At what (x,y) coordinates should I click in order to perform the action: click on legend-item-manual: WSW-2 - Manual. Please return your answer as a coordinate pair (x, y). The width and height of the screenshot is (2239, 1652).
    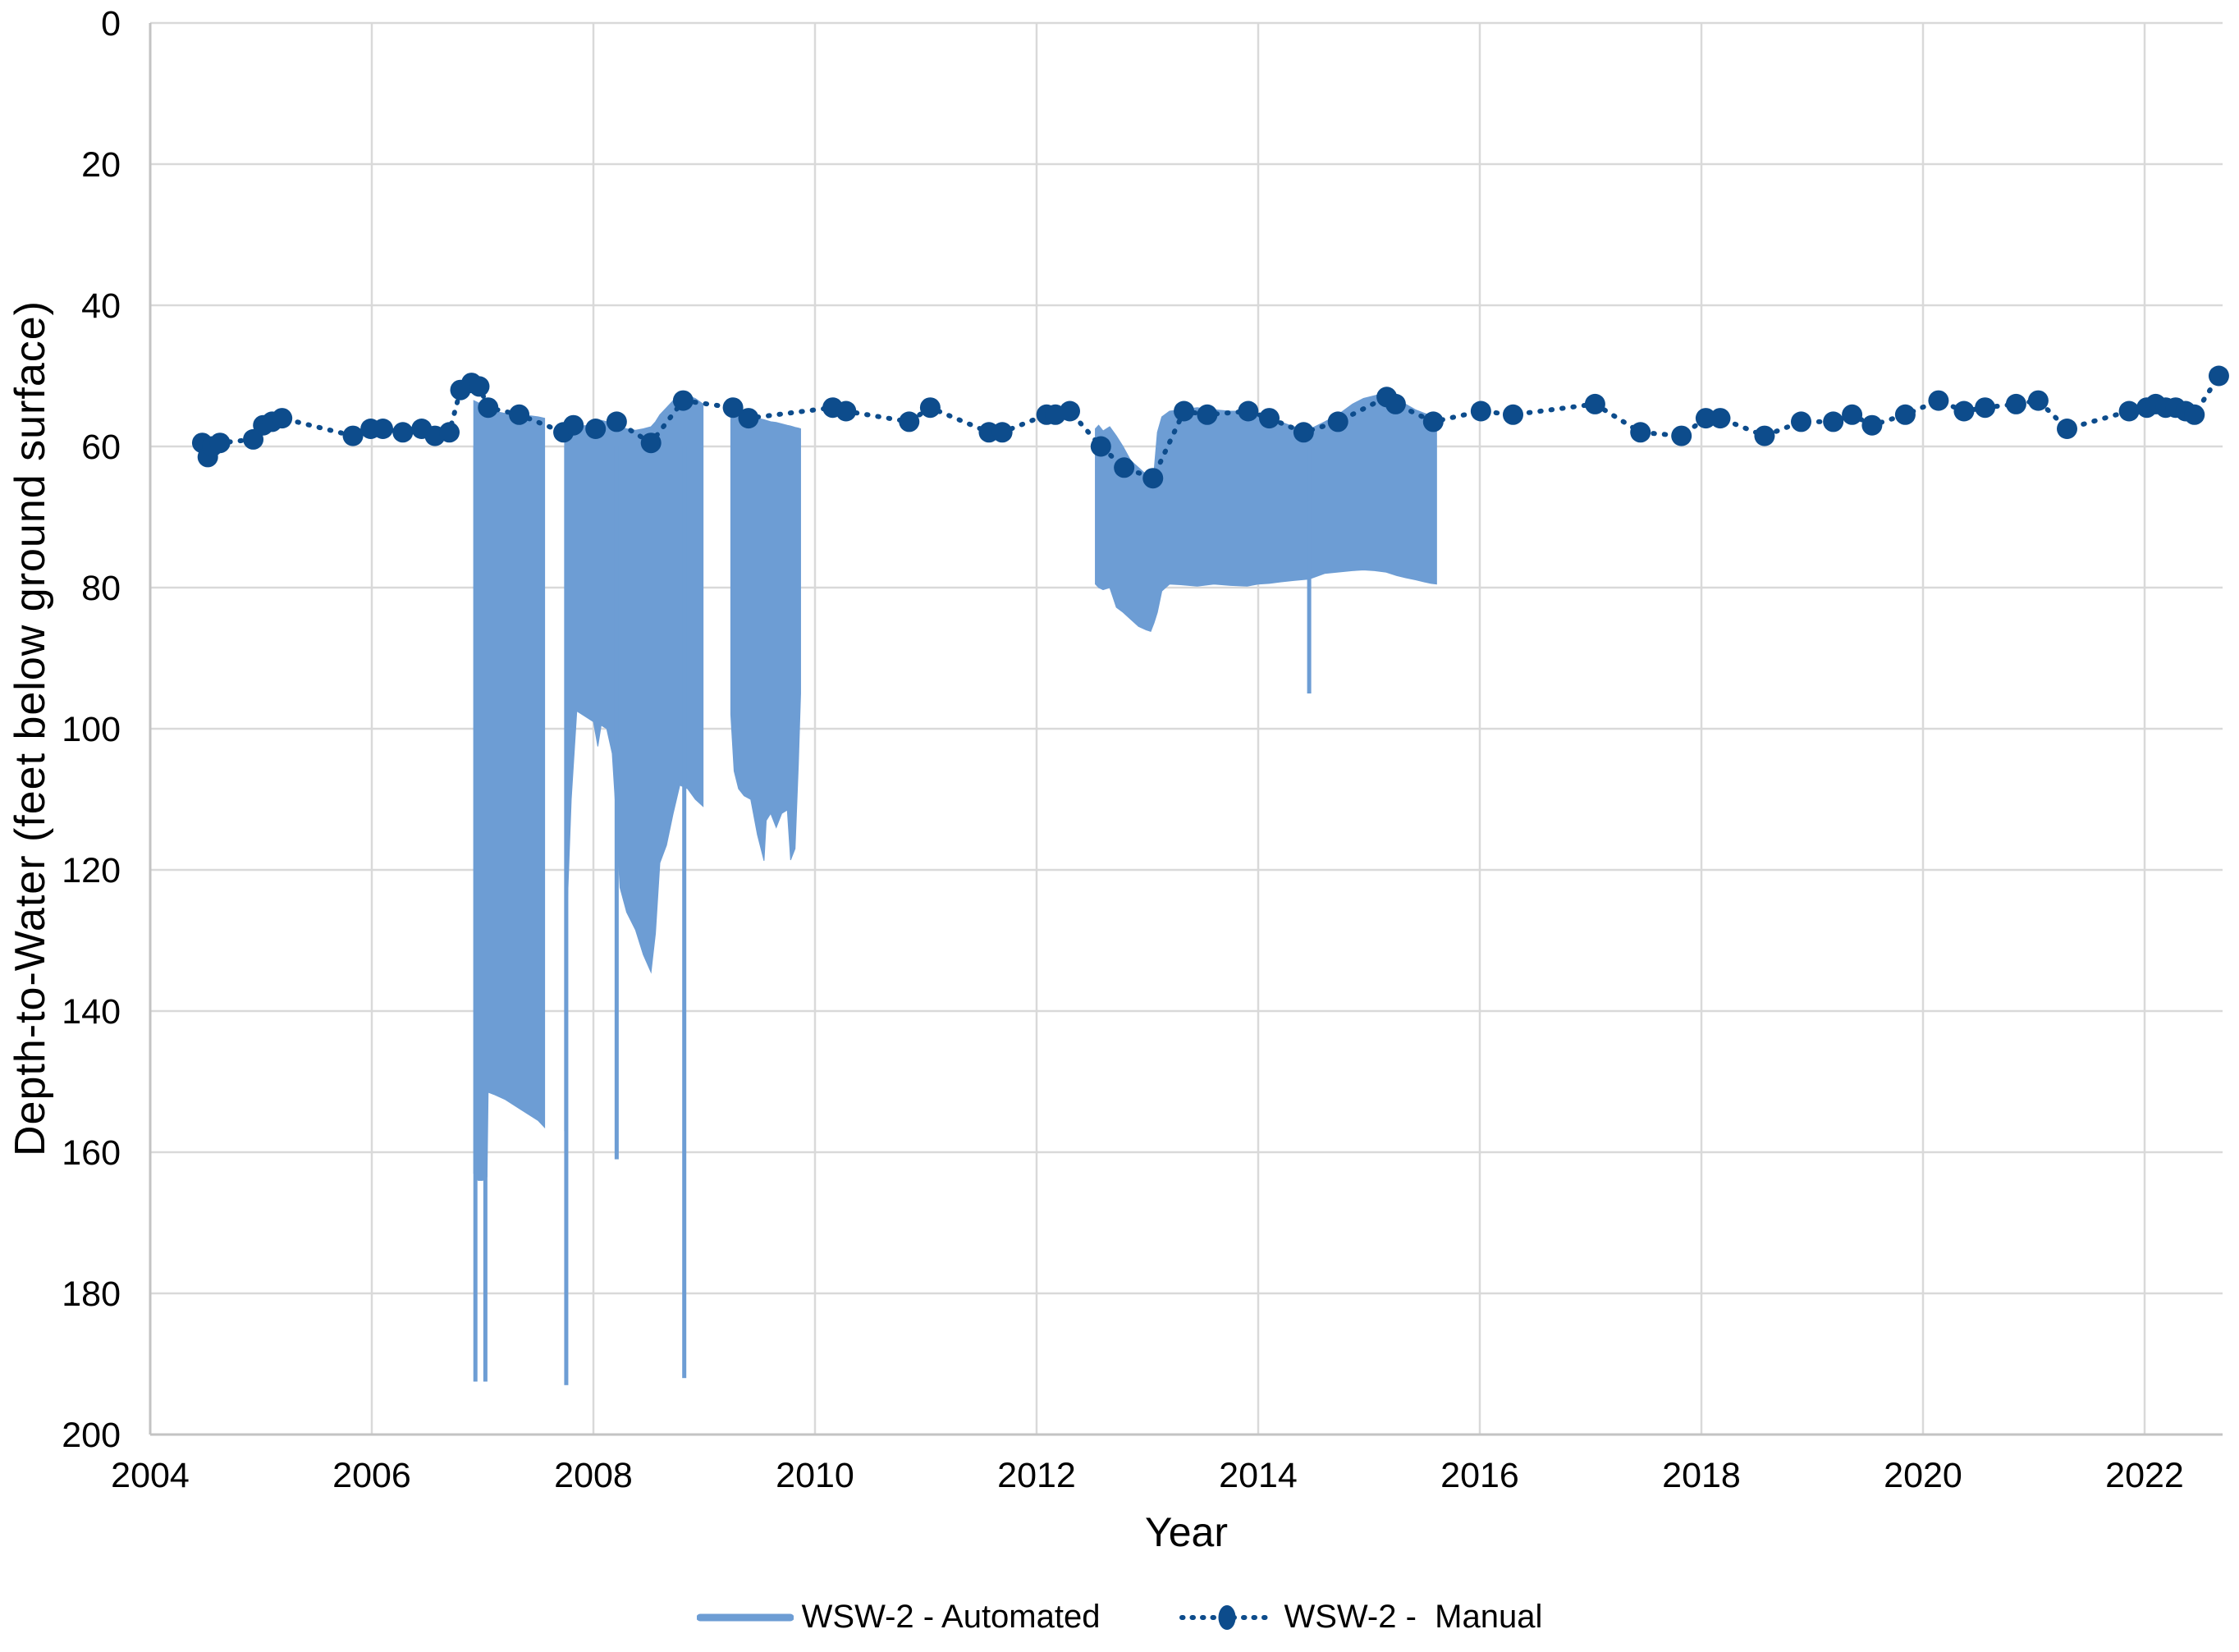
    Looking at the image, I should click on (1361, 1617).